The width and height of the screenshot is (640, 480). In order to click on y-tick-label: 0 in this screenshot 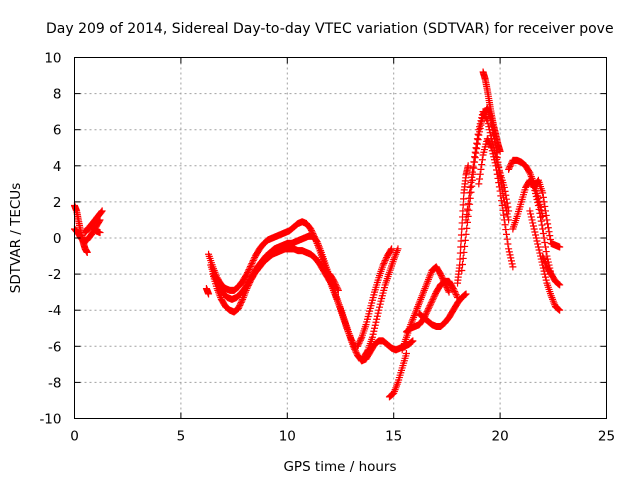, I will do `click(57, 239)`.